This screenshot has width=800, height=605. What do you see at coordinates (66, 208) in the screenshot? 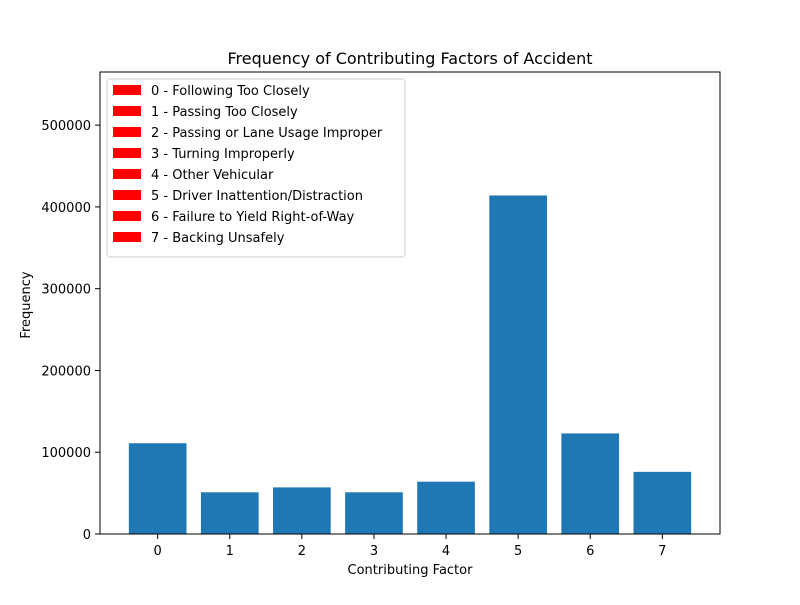
I see `y-tick-label-400000: 400000` at bounding box center [66, 208].